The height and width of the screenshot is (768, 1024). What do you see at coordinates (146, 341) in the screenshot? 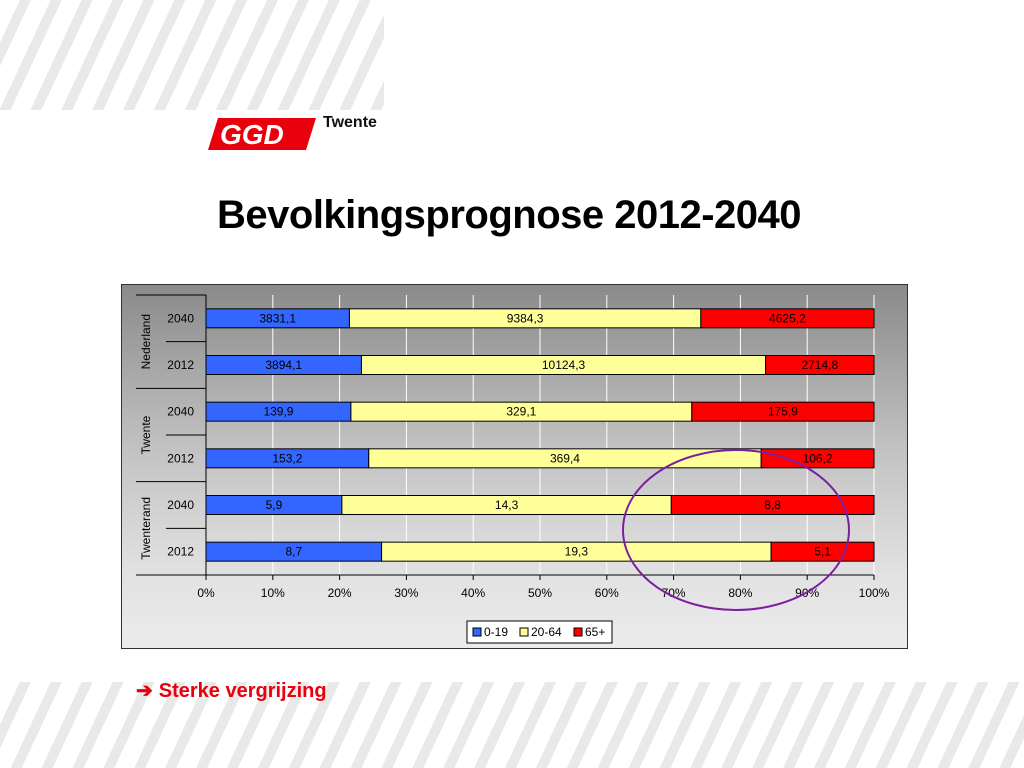
I see `group-label: Nederland` at bounding box center [146, 341].